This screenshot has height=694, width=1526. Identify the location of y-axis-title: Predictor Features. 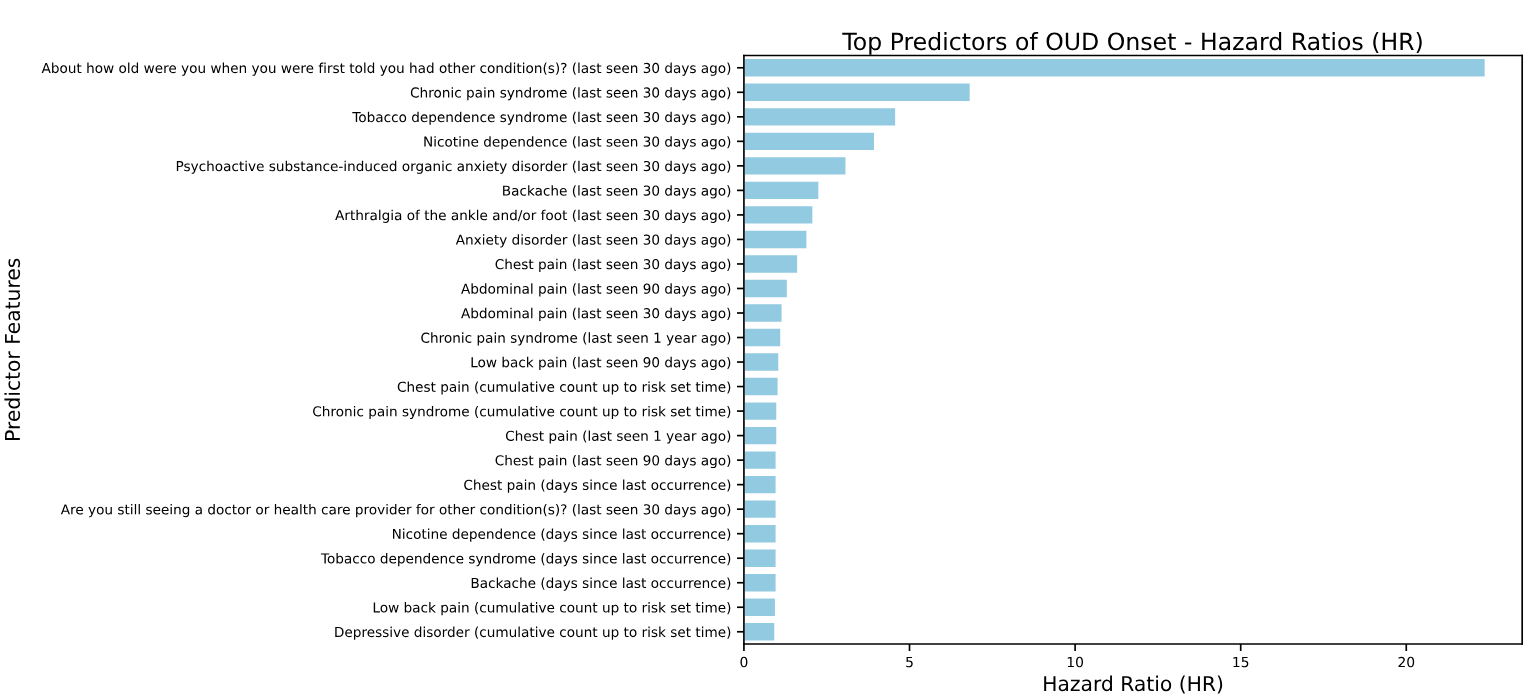
(12, 349).